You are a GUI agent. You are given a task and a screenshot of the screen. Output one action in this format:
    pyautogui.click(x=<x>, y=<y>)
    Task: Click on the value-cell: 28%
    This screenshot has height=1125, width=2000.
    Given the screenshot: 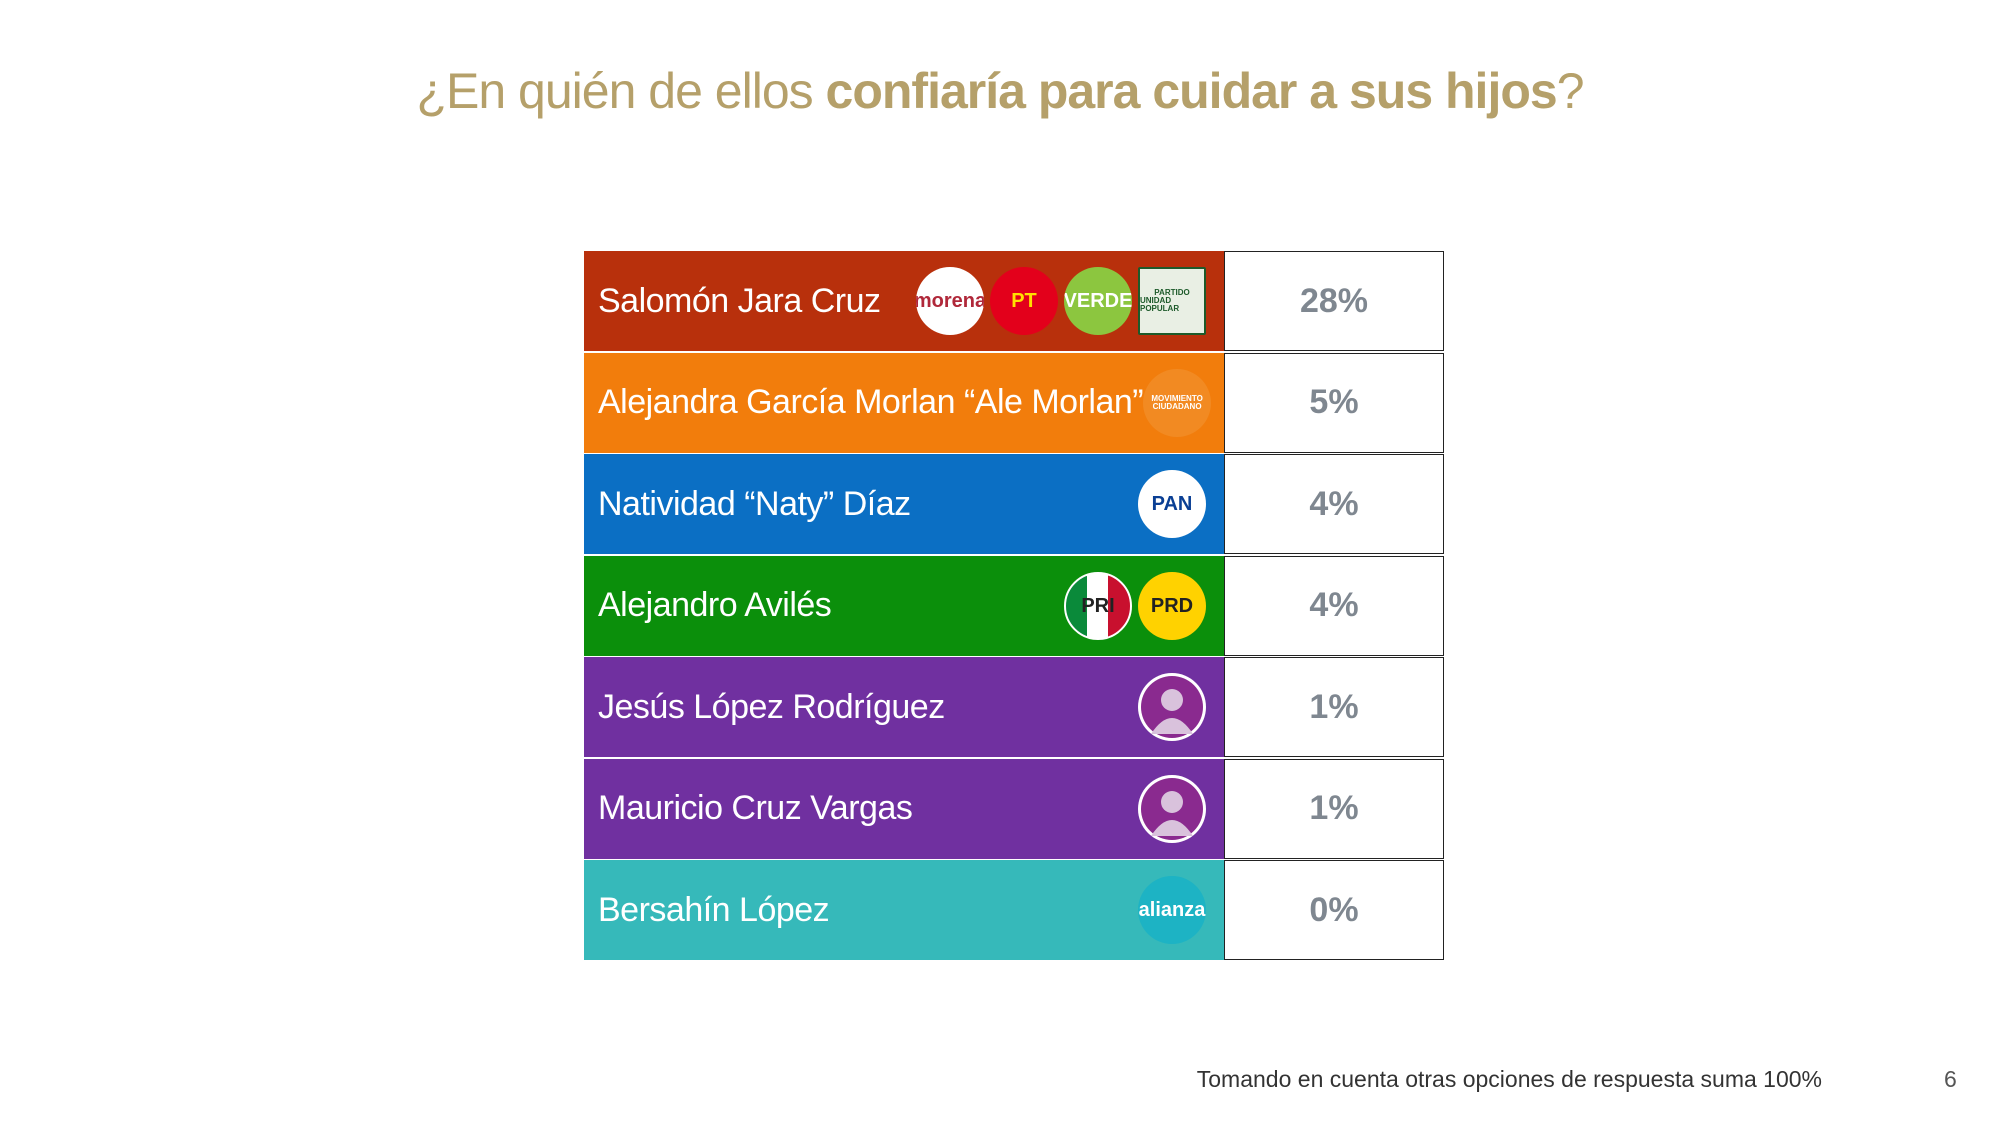 What is the action you would take?
    pyautogui.click(x=1334, y=301)
    